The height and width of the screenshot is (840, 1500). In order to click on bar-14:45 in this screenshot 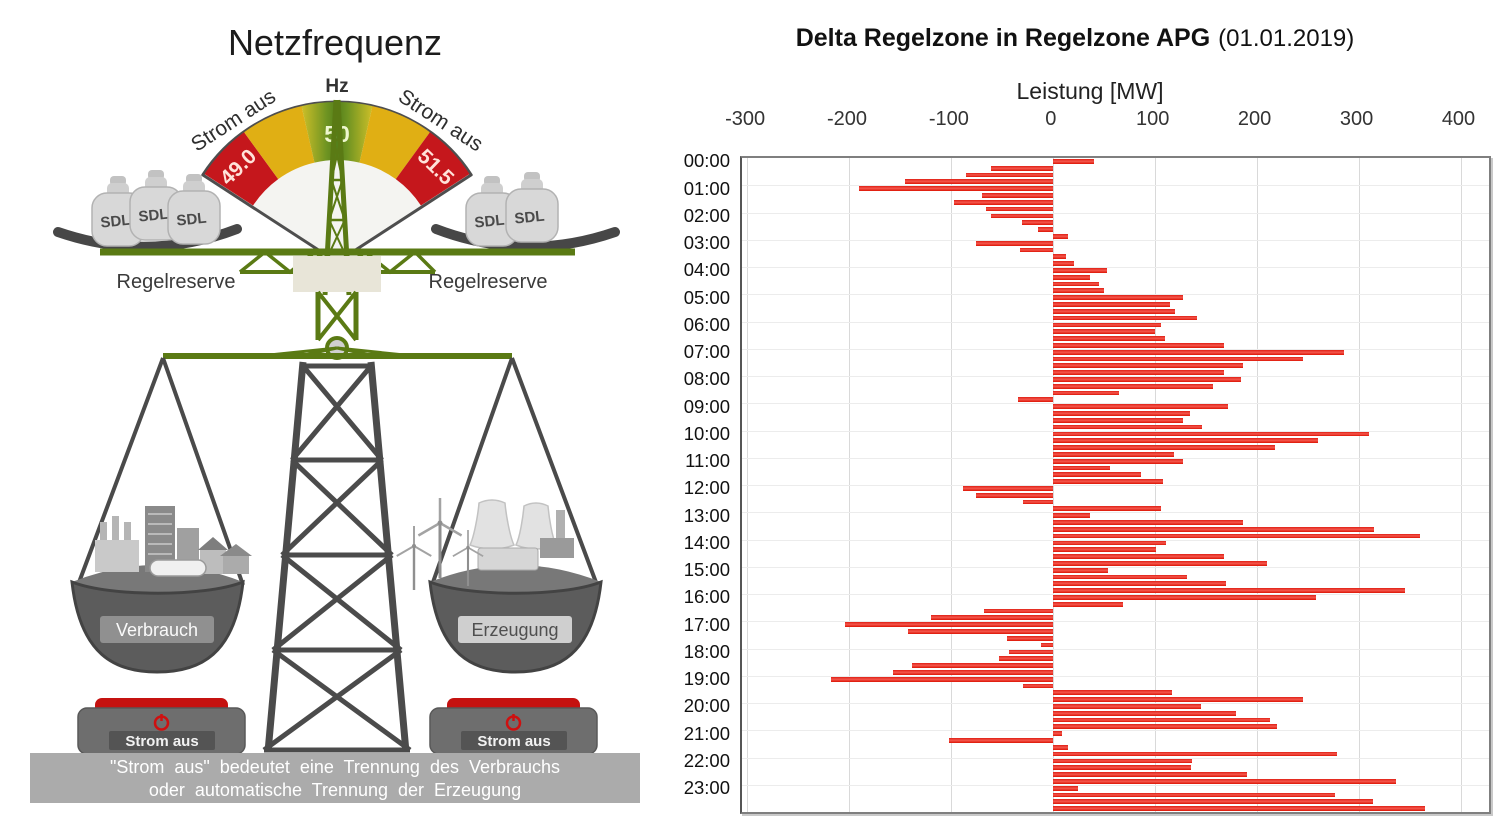, I will do `click(1159, 563)`.